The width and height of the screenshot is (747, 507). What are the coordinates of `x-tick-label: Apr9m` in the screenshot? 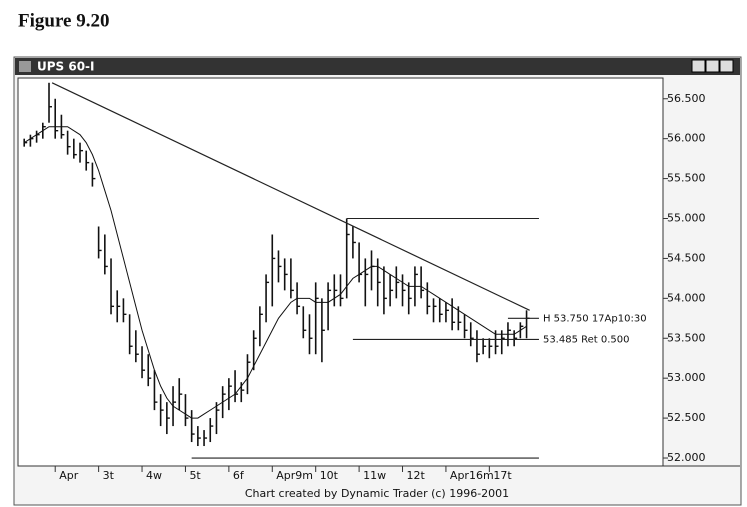 It's located at (294, 475).